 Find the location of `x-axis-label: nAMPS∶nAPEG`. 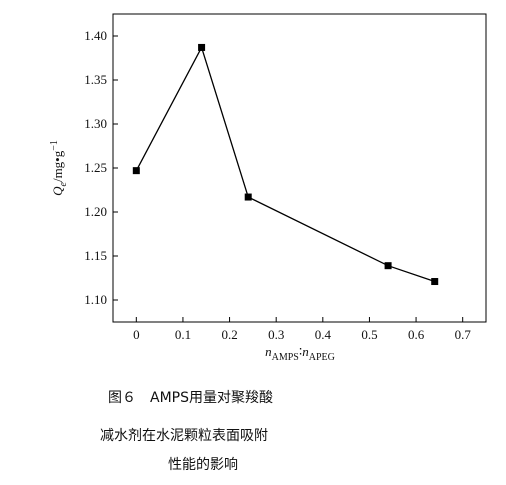

x-axis-label: nAMPS∶nAPEG is located at coordinates (300, 353).